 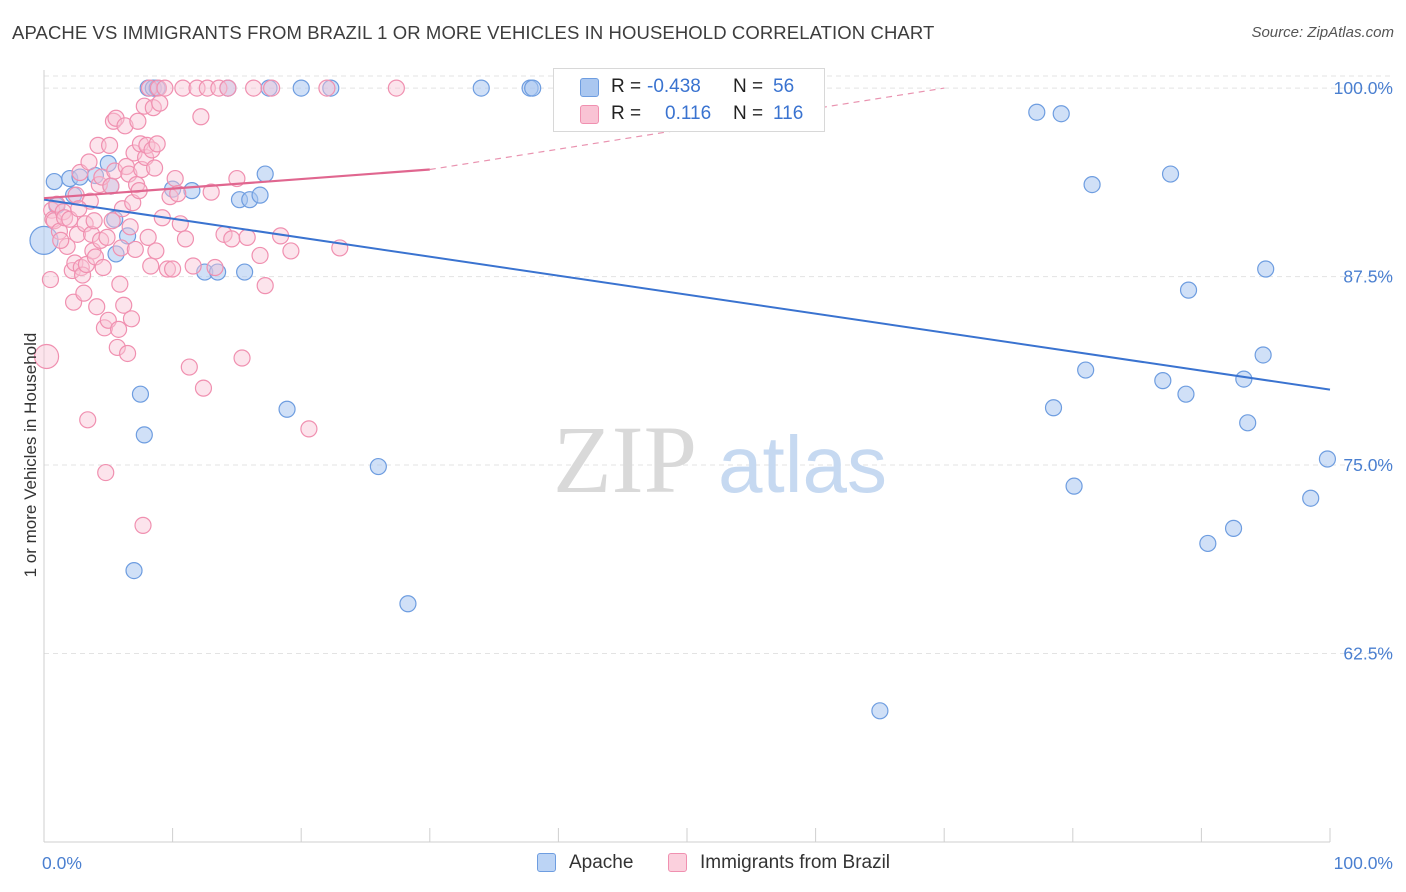 What do you see at coordinates (788, 113) in the screenshot?
I see `legend-n-value: 116` at bounding box center [788, 113].